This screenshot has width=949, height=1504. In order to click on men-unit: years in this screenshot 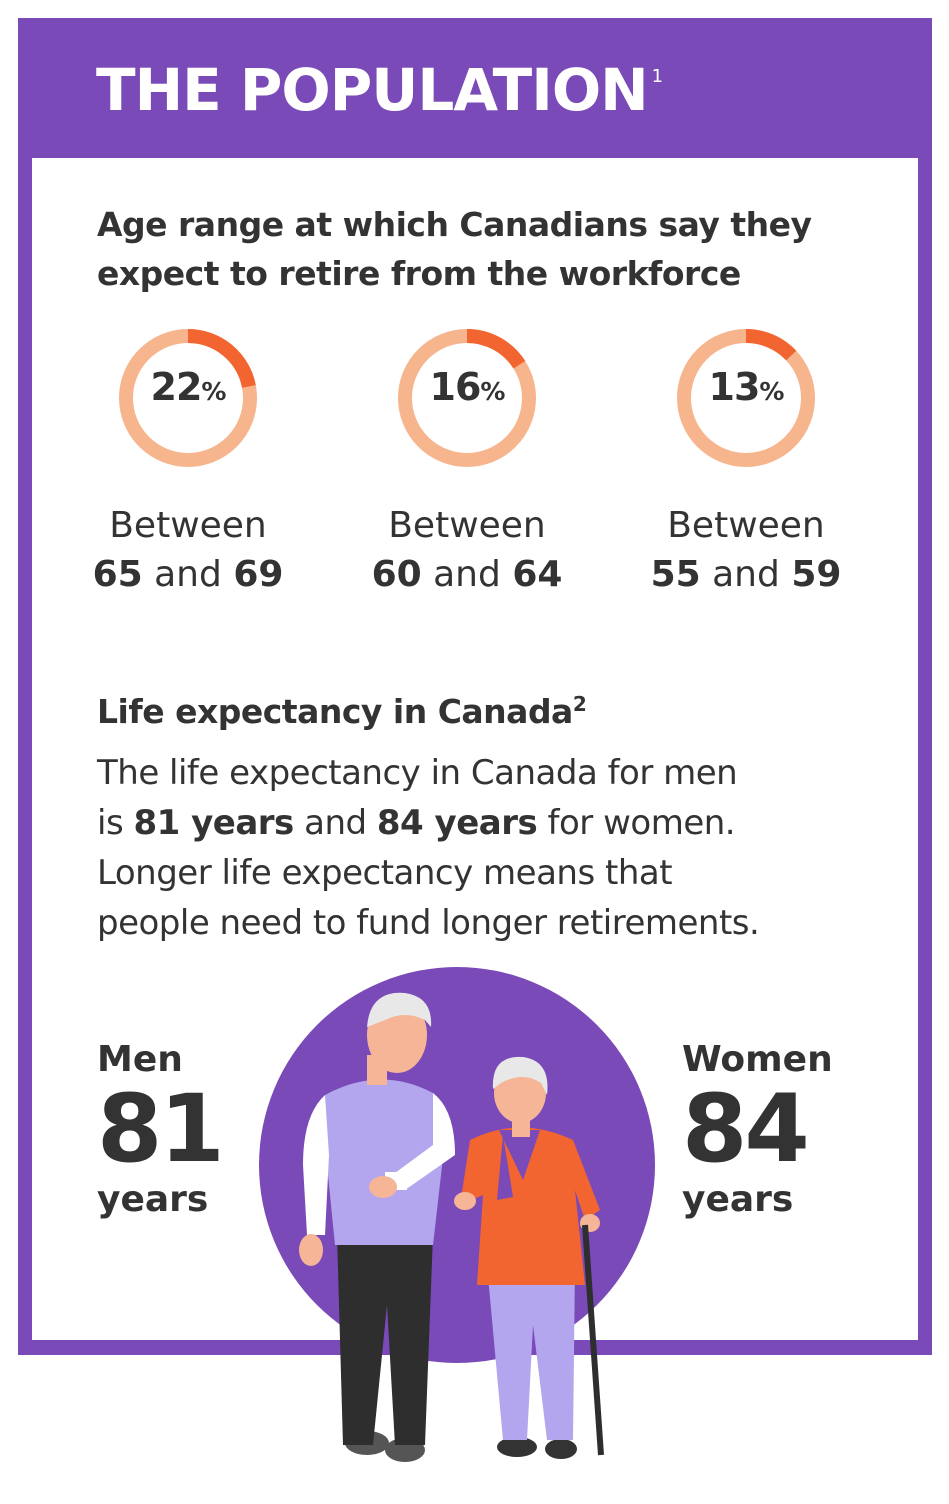, I will do `click(153, 1199)`.